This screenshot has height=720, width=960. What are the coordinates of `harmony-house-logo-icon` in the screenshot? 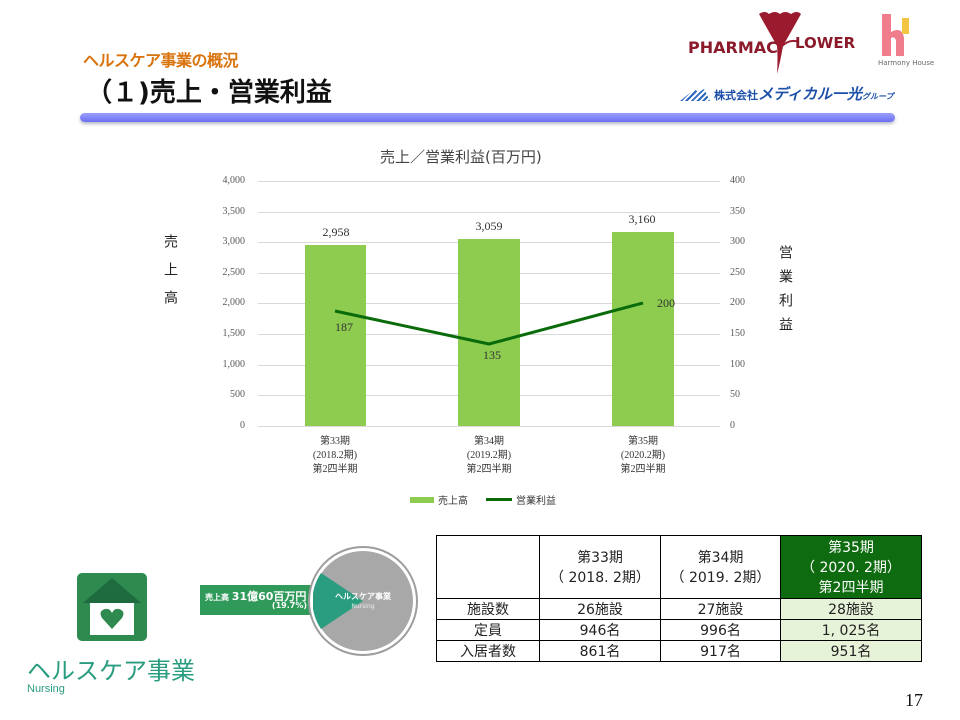 It's located at (895, 35).